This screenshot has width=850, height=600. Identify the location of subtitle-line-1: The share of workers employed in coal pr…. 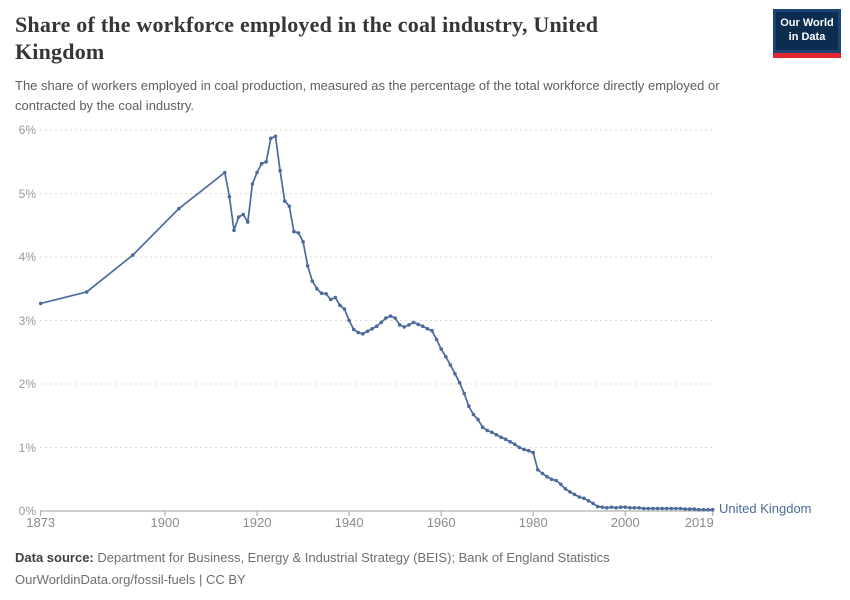
(367, 85).